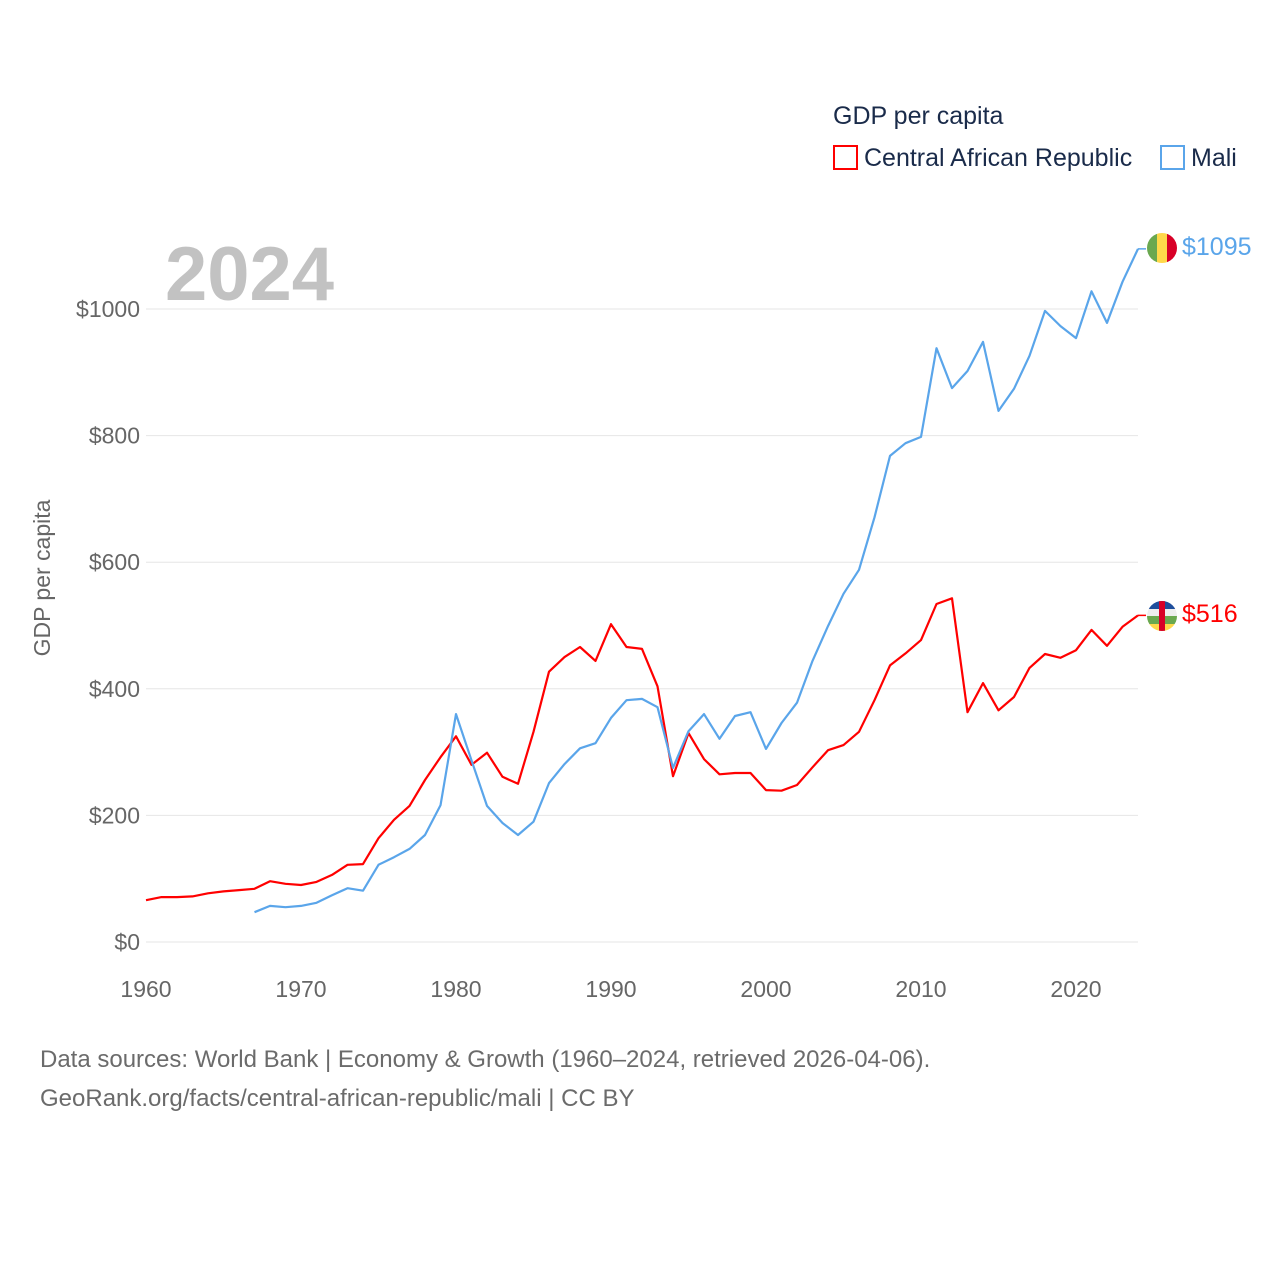 The image size is (1280, 1280). Describe the element at coordinates (108, 625) in the screenshot. I see `y-axis-ticks: $0 $200 $400 $600 $800 $1000` at that location.